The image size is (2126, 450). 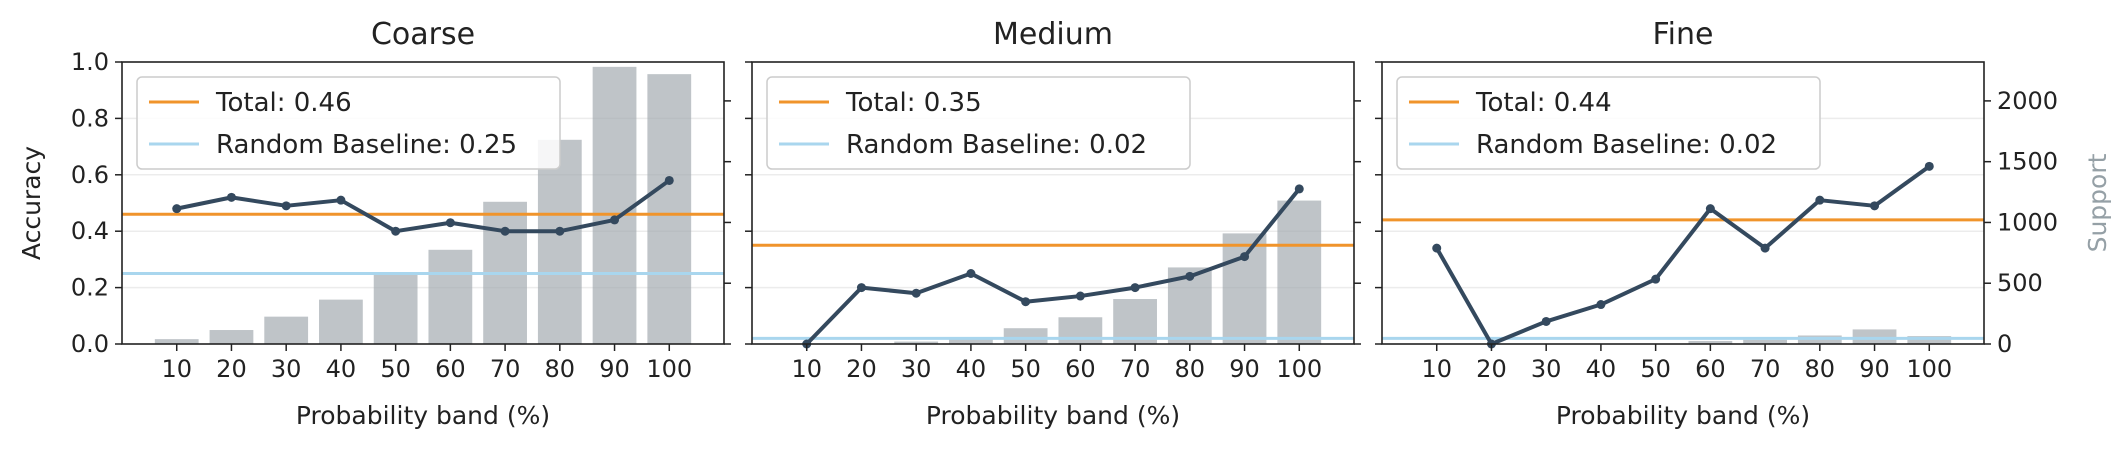 I want to click on legend-box, so click(x=978, y=123).